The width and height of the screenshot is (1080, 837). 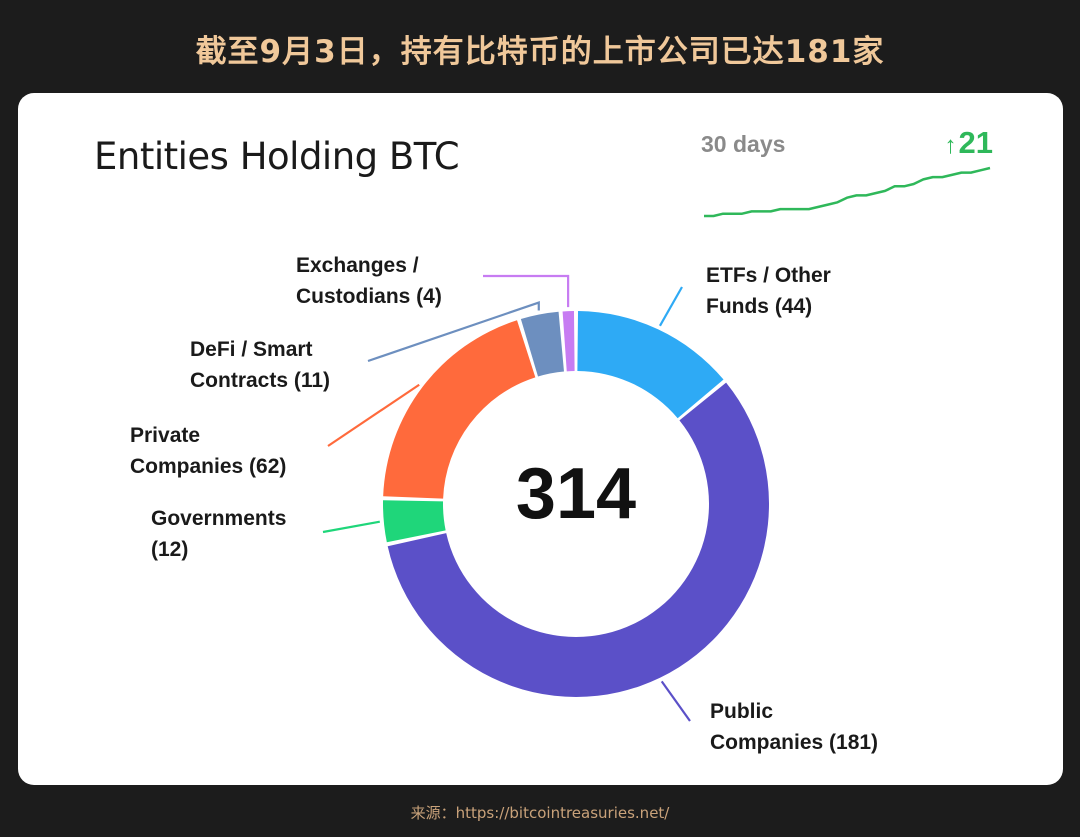 I want to click on label-etfs: ETFs / Other Funds (44), so click(x=768, y=291).